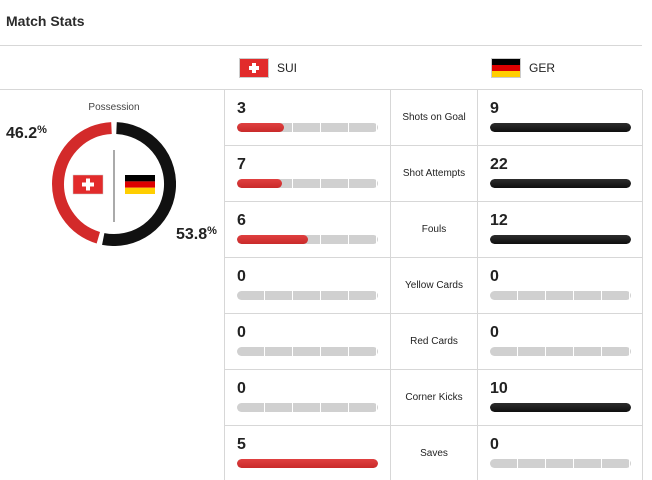 The width and height of the screenshot is (652, 480). I want to click on home-stat-cell: 5, so click(307, 453).